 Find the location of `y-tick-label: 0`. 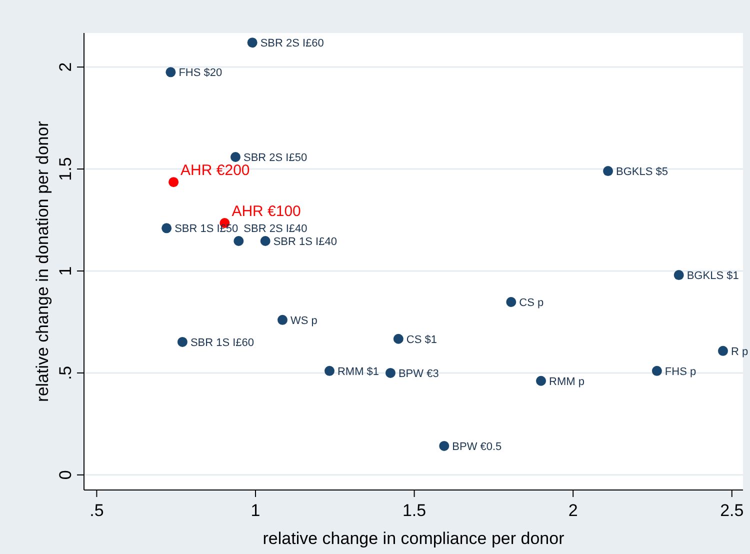

y-tick-label: 0 is located at coordinates (65, 475).